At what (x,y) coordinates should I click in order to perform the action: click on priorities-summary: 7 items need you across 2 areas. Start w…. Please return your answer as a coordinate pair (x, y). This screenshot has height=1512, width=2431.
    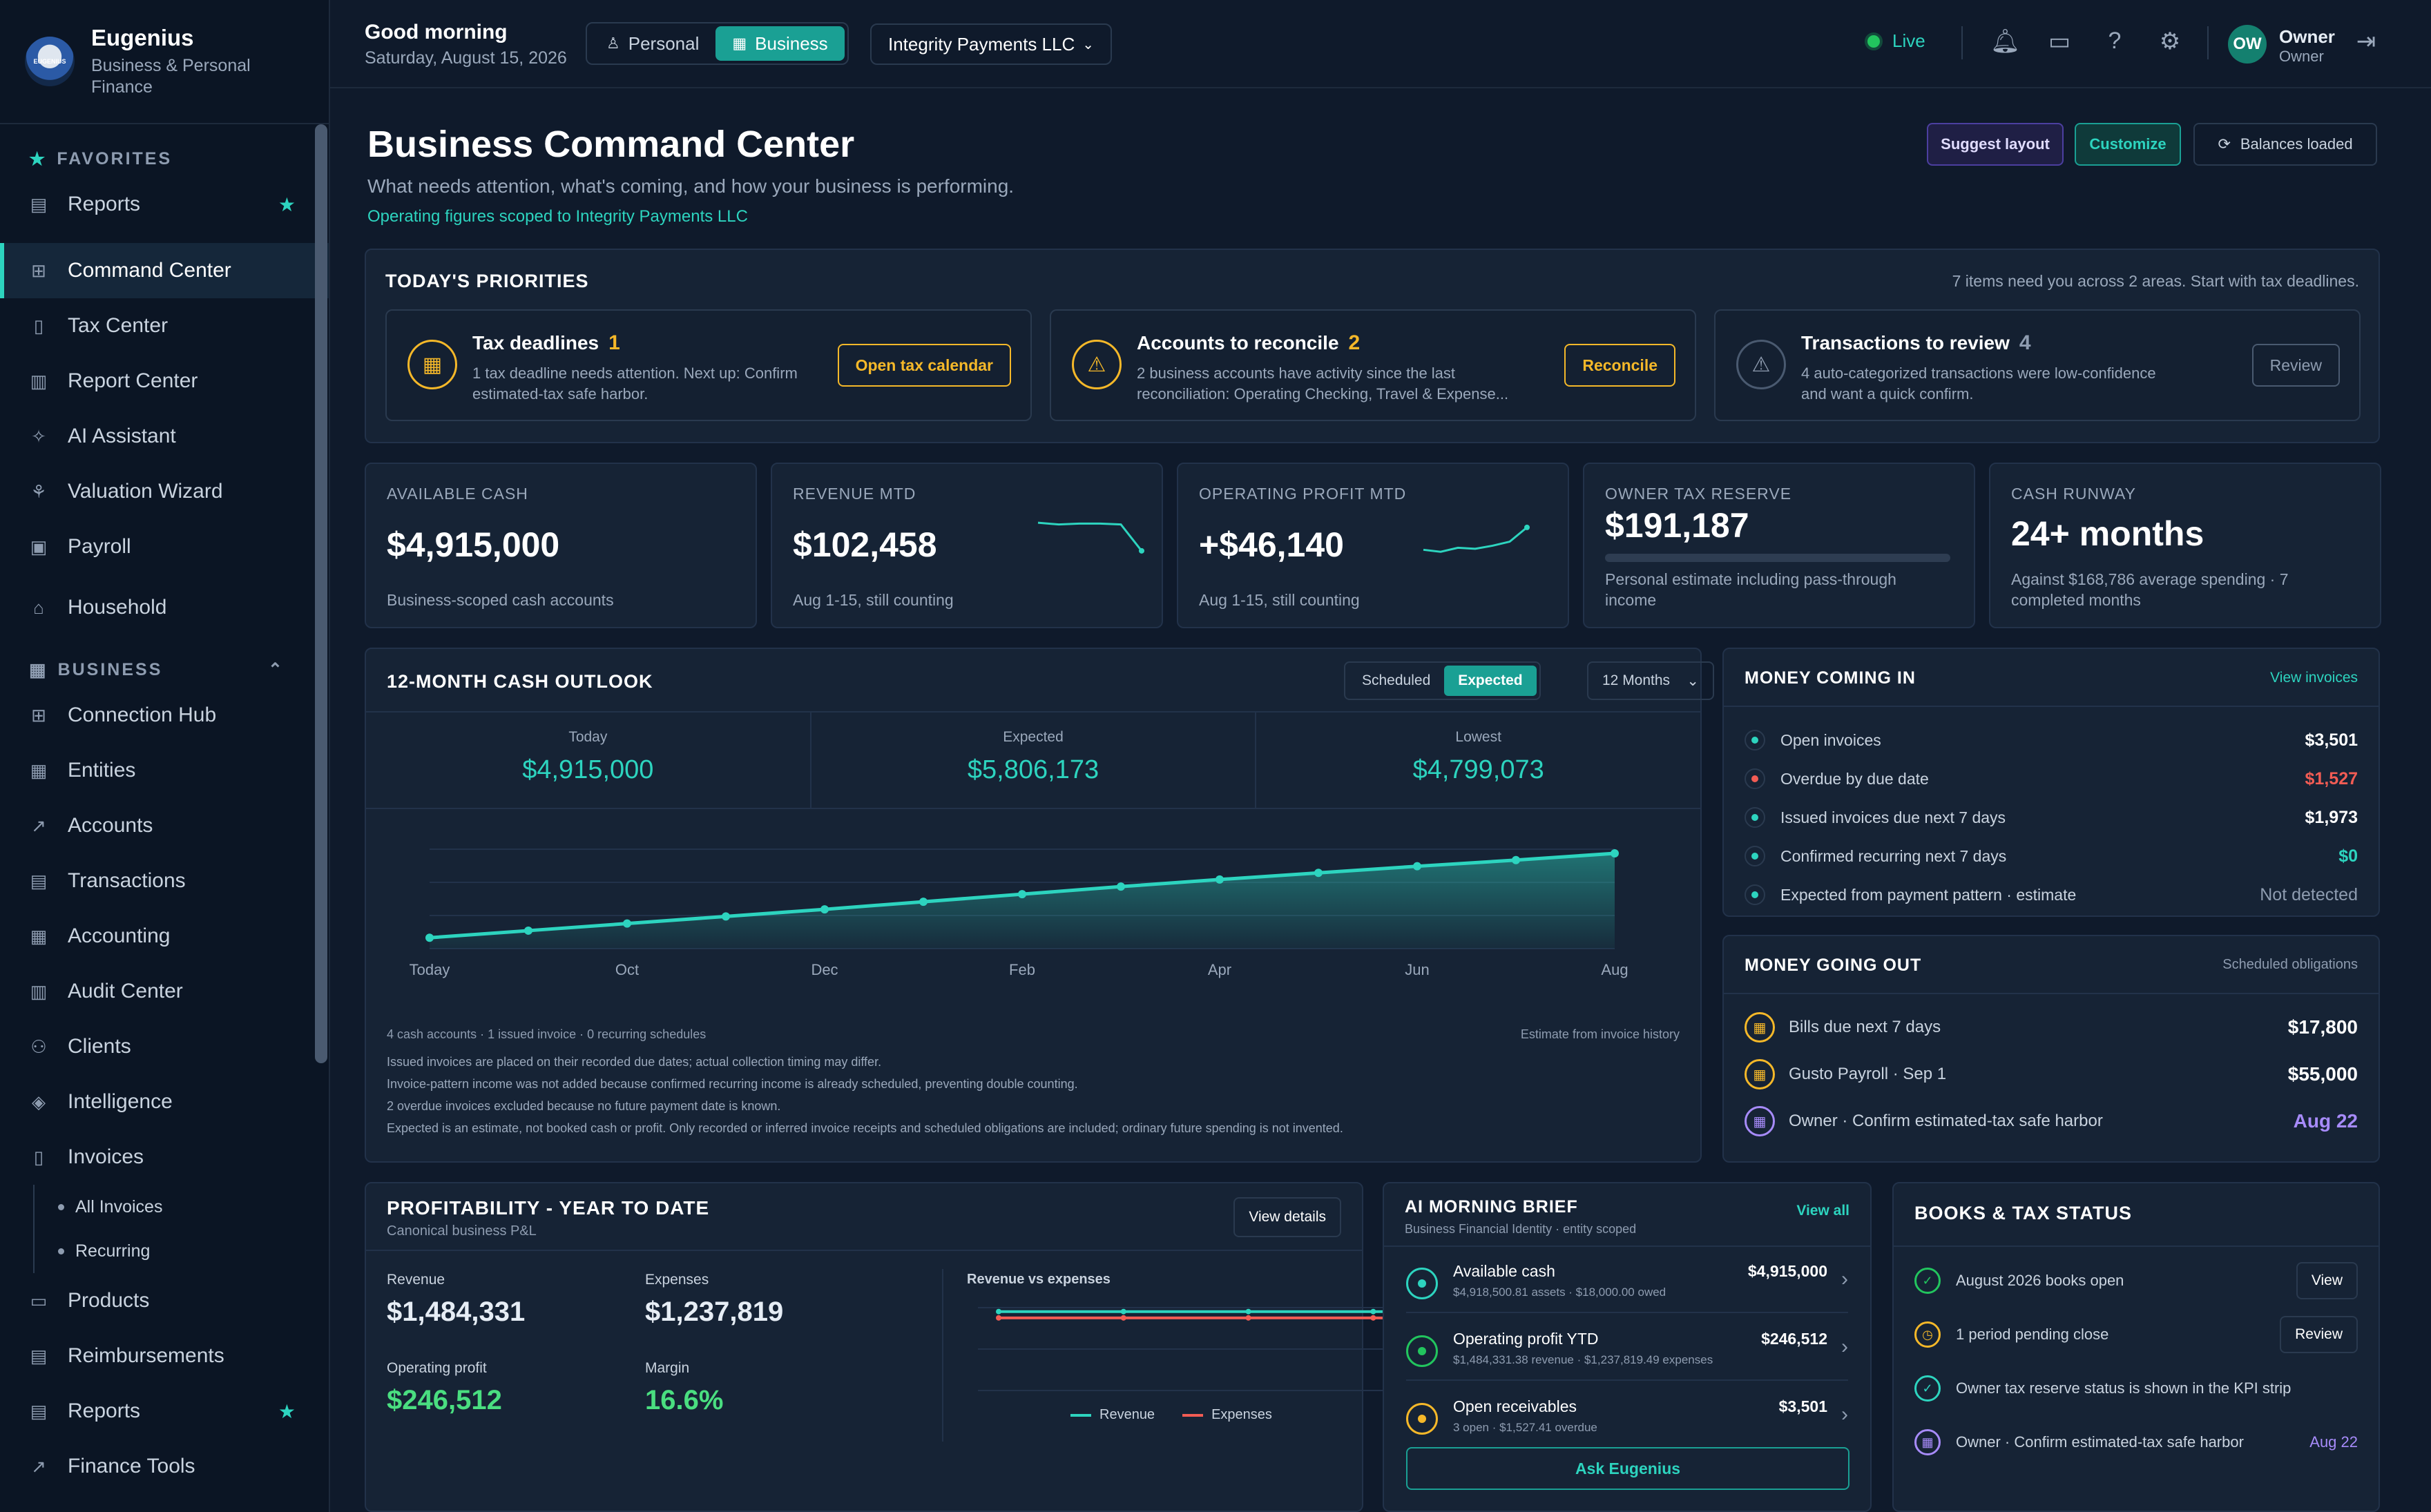
    Looking at the image, I should click on (2155, 281).